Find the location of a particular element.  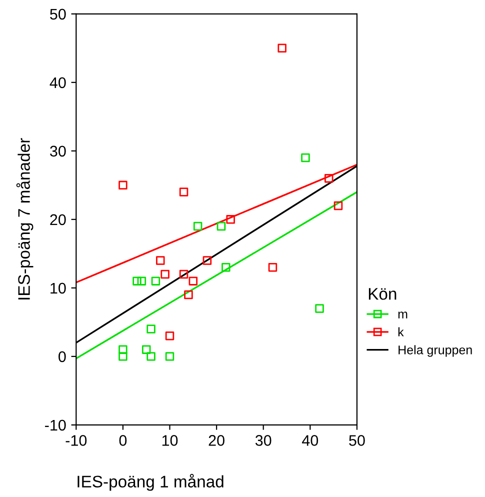

y-axis-title: IES-poäng 7 månader is located at coordinates (25, 219).